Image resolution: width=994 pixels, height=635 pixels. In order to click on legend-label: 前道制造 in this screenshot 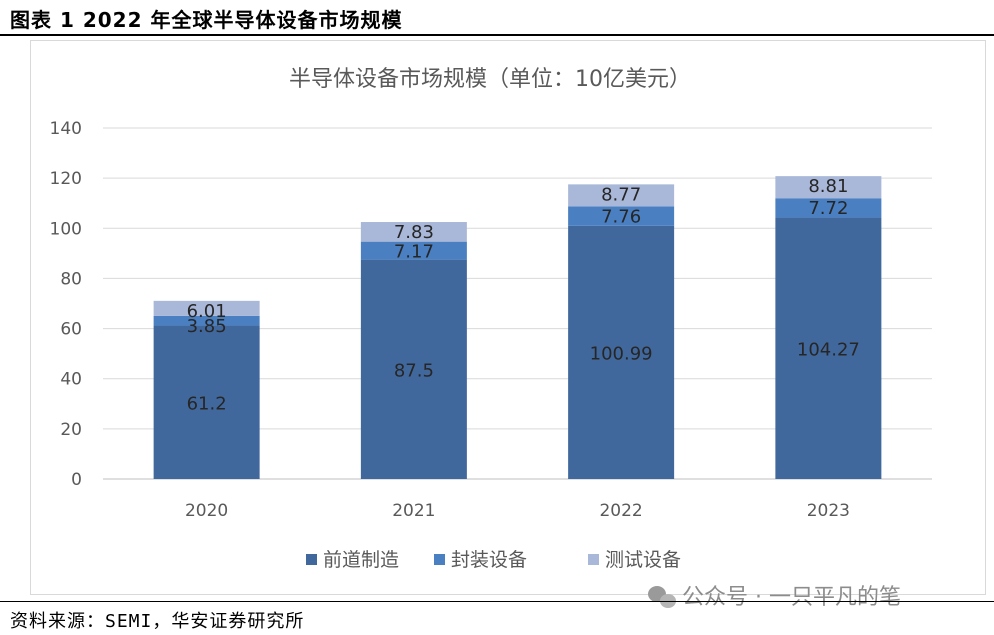, I will do `click(361, 560)`.